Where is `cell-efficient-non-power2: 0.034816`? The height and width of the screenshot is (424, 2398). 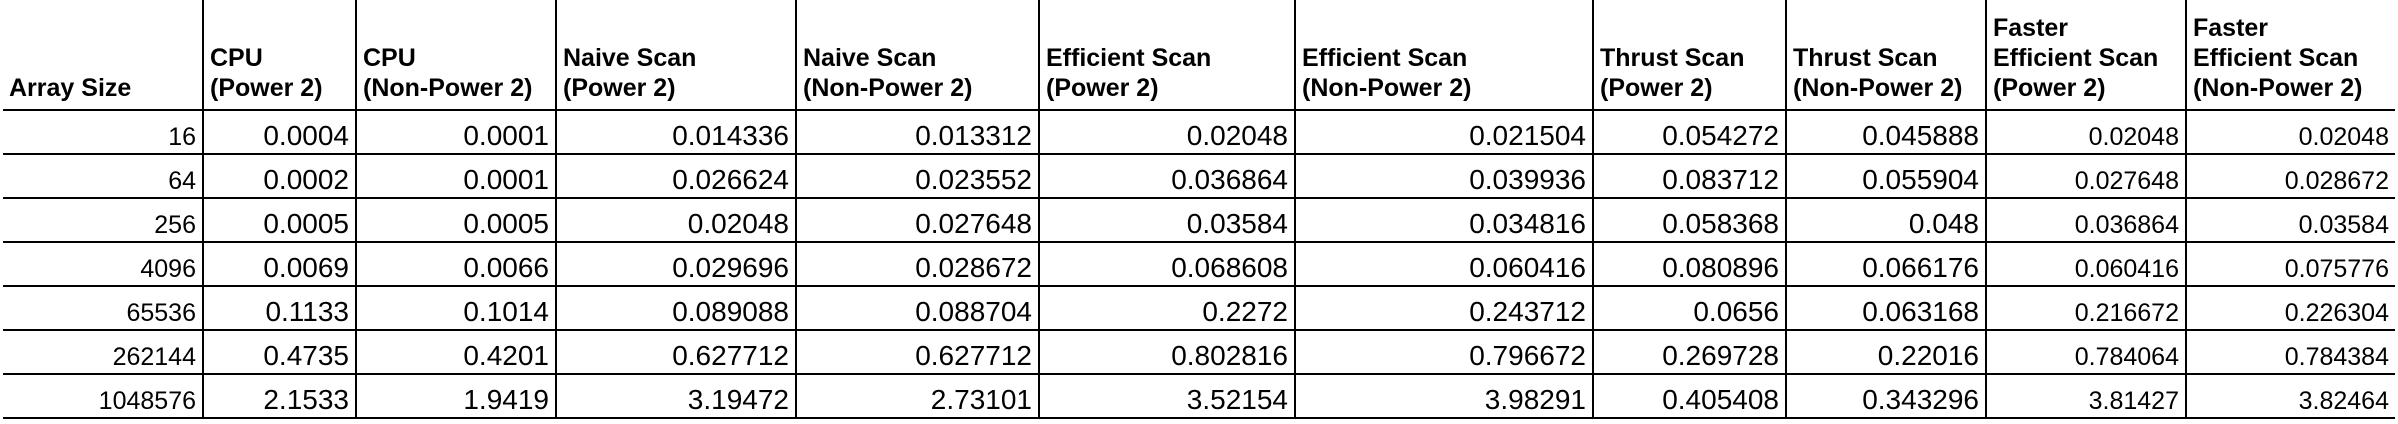 cell-efficient-non-power2: 0.034816 is located at coordinates (1444, 220).